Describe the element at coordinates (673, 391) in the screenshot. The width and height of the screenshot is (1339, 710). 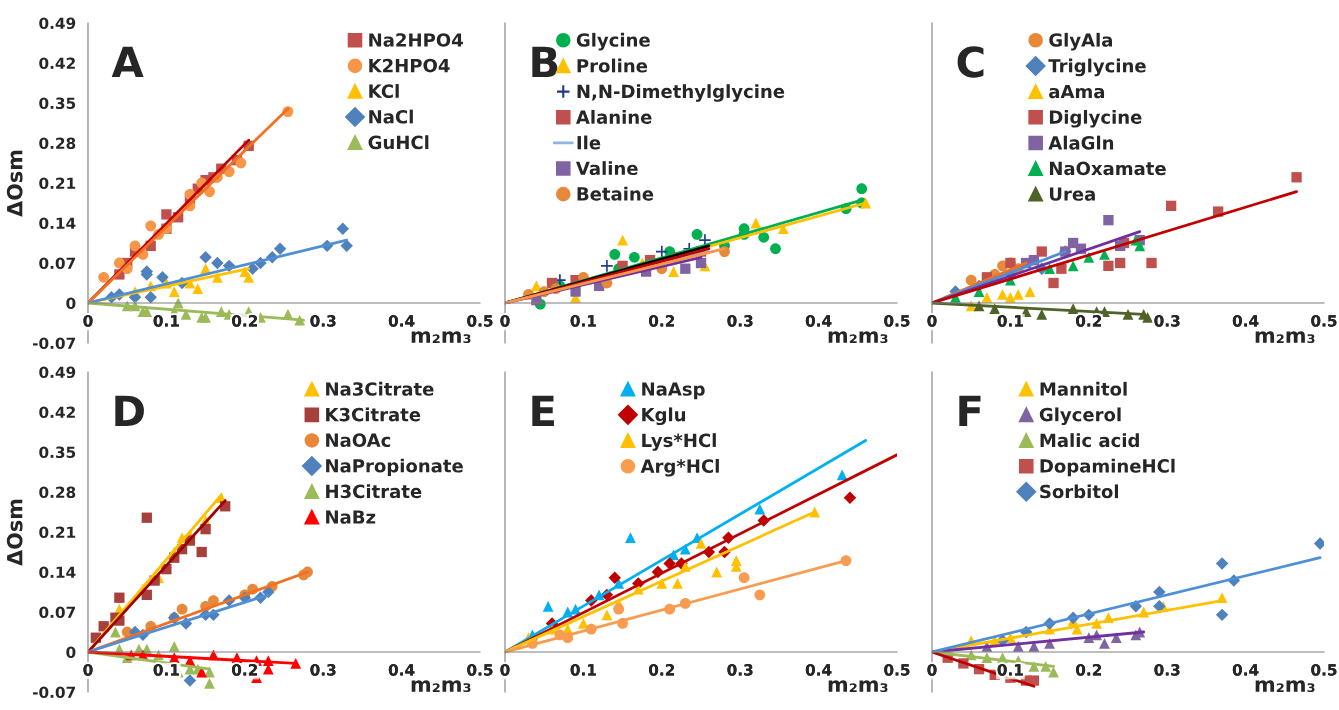
I see `legend-label: NaAsp` at that location.